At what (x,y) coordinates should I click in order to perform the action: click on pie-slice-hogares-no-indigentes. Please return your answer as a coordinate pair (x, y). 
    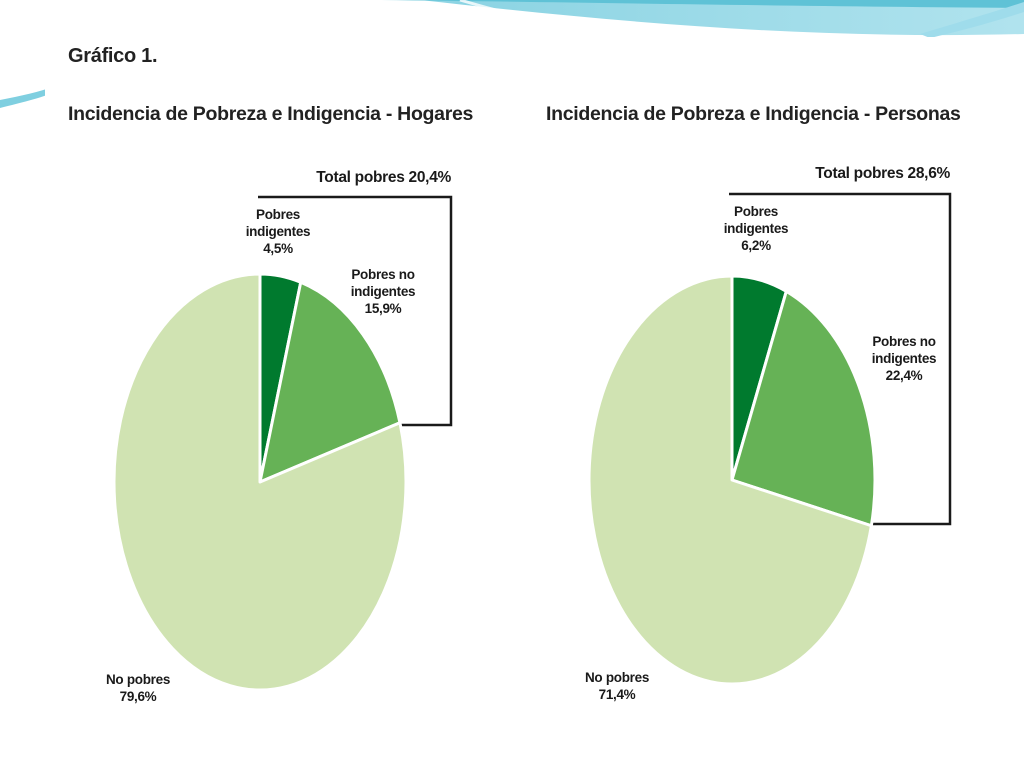
    Looking at the image, I should click on (330, 382).